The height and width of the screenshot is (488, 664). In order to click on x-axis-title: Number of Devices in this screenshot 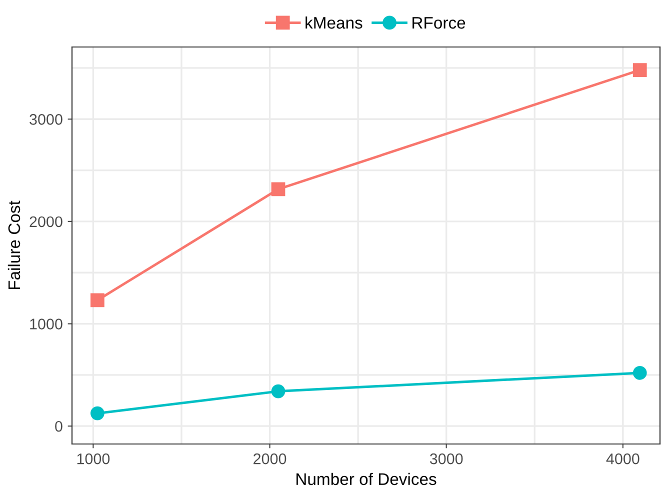, I will do `click(366, 479)`.